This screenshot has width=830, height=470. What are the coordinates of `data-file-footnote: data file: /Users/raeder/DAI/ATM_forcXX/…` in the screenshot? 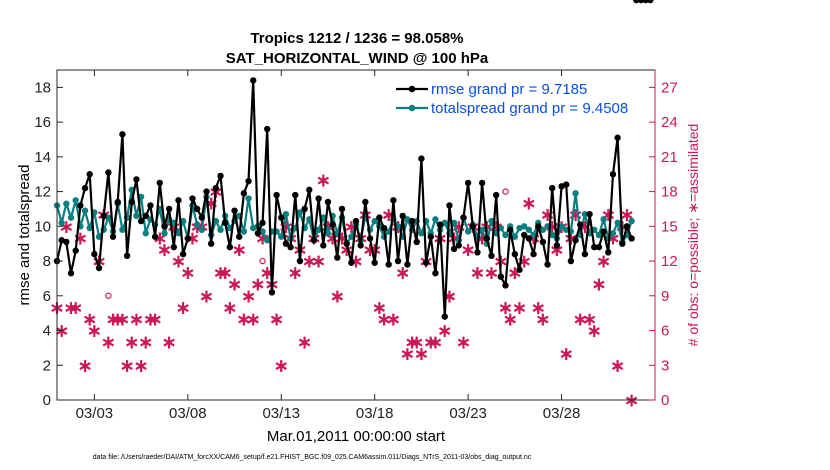 It's located at (312, 457).